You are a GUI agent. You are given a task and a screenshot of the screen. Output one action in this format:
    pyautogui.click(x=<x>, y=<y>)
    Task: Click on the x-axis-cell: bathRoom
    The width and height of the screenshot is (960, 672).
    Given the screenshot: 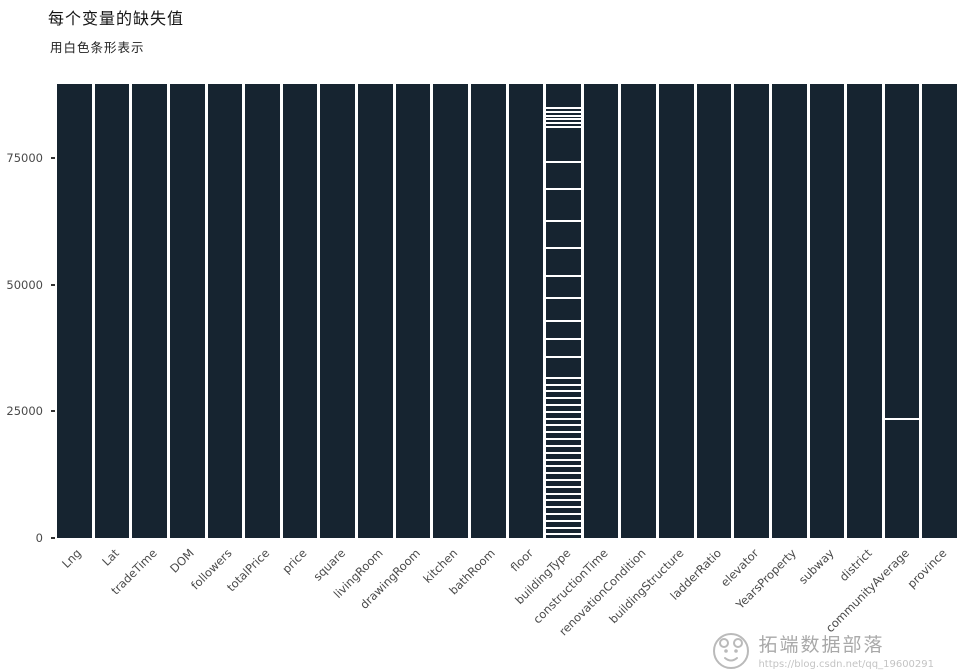 What is the action you would take?
    pyautogui.click(x=476, y=602)
    